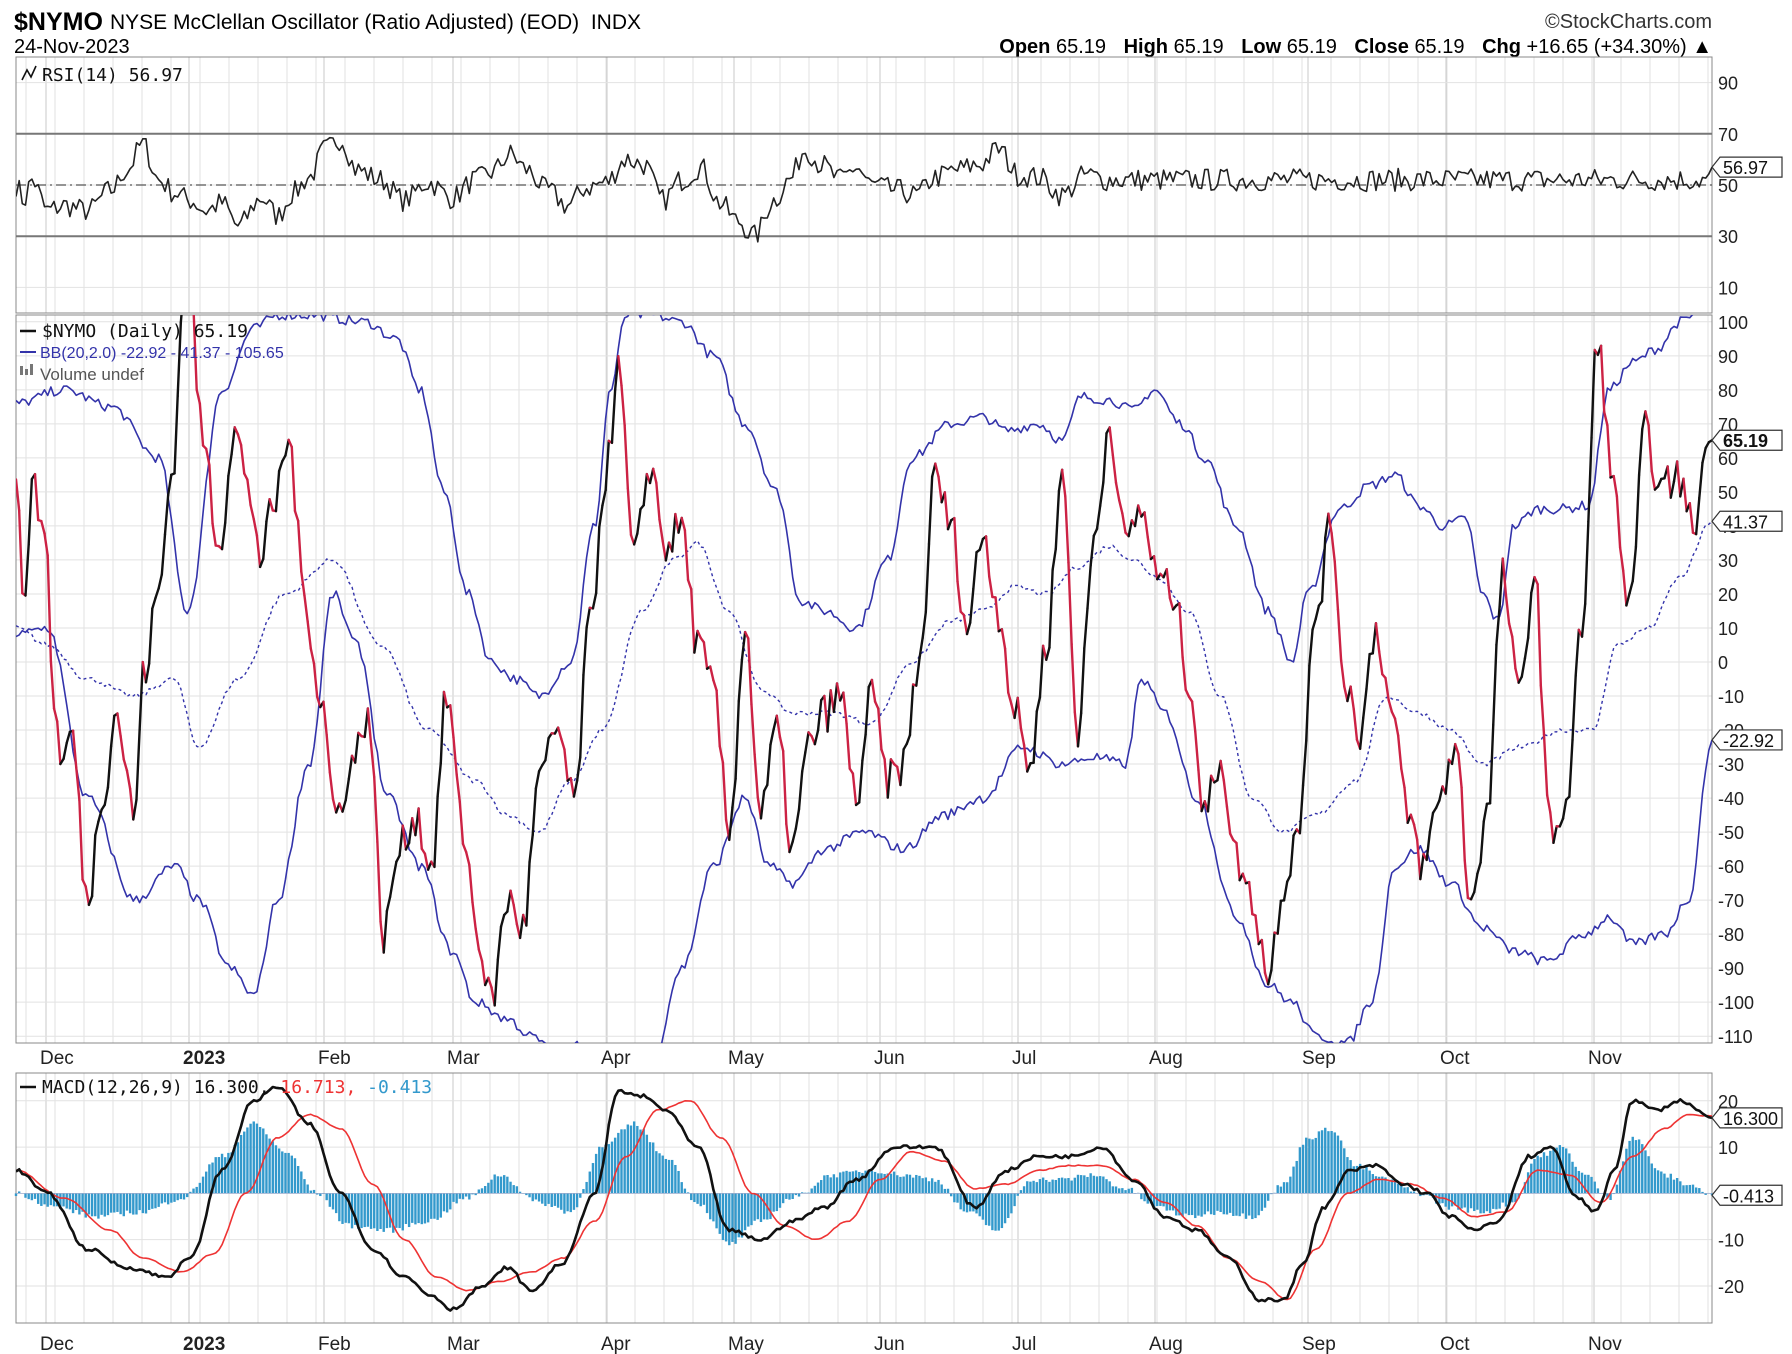 The image size is (1792, 1354). Describe the element at coordinates (323, 1087) in the screenshot. I see `macd-legend-signal: 16.713,` at that location.